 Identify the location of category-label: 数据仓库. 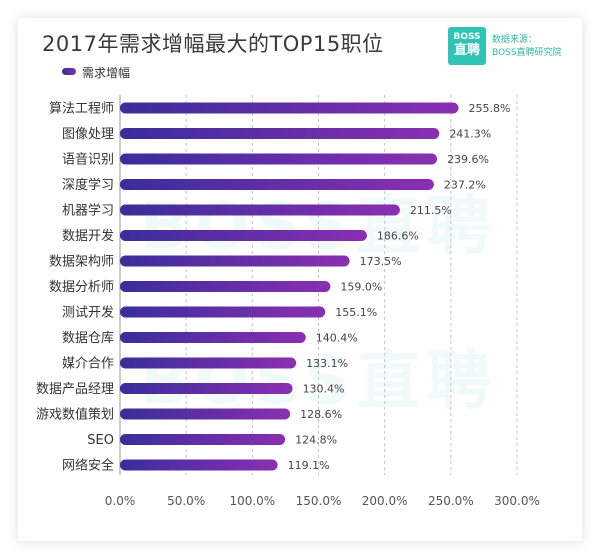
(88, 338).